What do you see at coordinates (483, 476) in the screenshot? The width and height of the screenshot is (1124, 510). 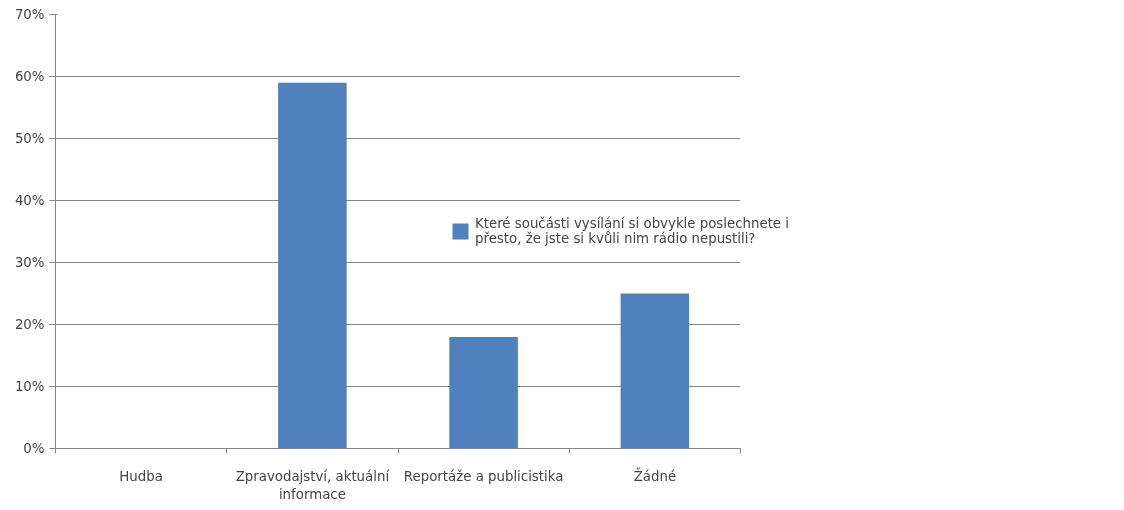 I see `x-tick-label: Reportáže a publicistika` at bounding box center [483, 476].